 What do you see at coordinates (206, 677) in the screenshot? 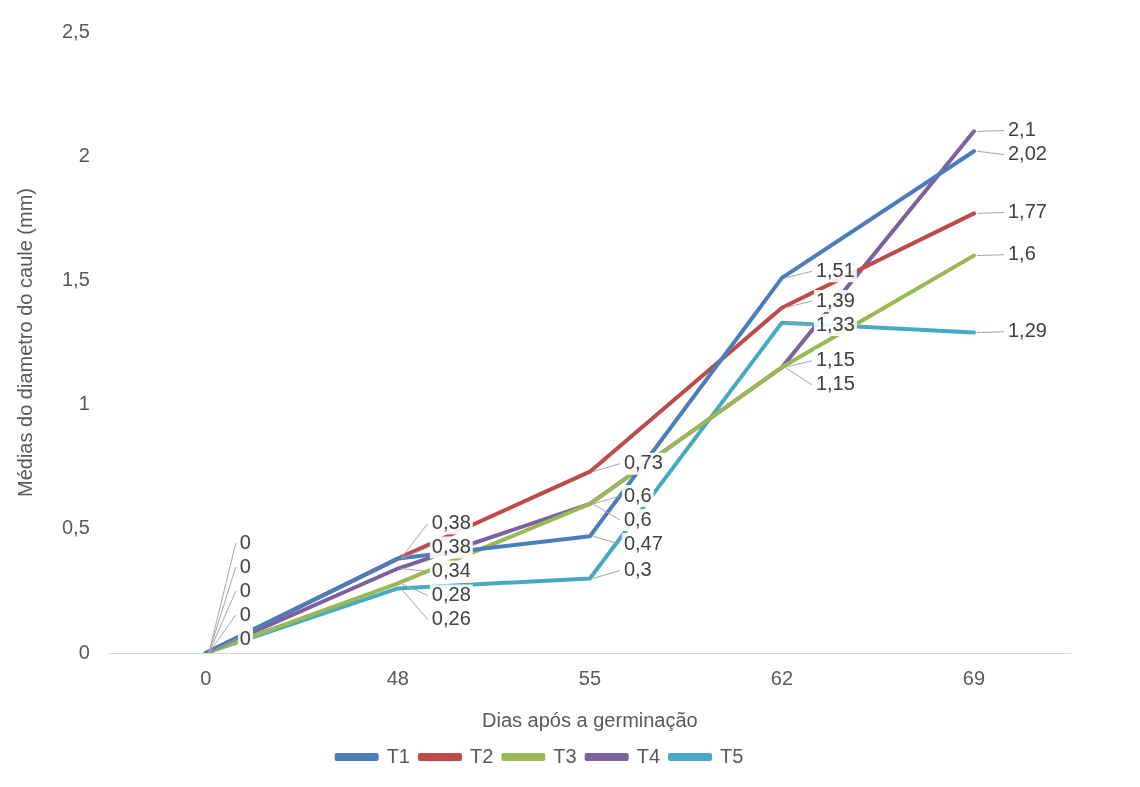
I see `x-tick-label: 0` at bounding box center [206, 677].